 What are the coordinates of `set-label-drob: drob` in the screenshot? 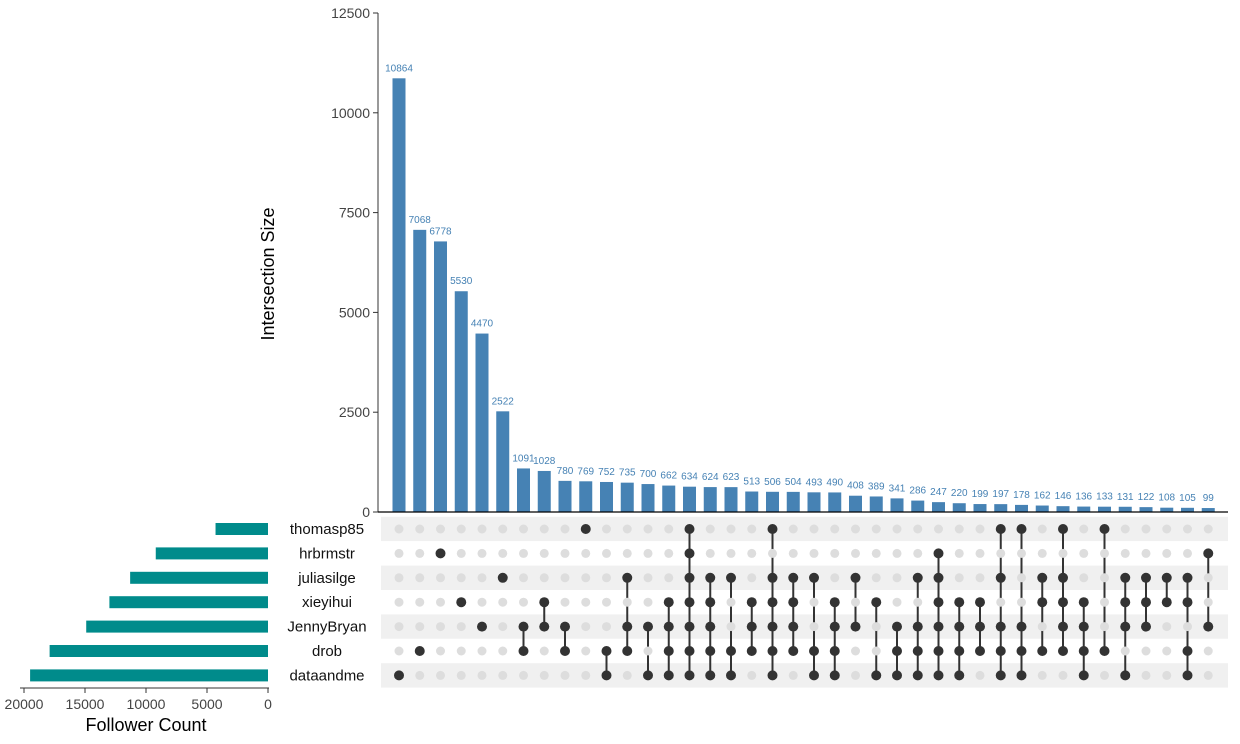 It's located at (327, 651).